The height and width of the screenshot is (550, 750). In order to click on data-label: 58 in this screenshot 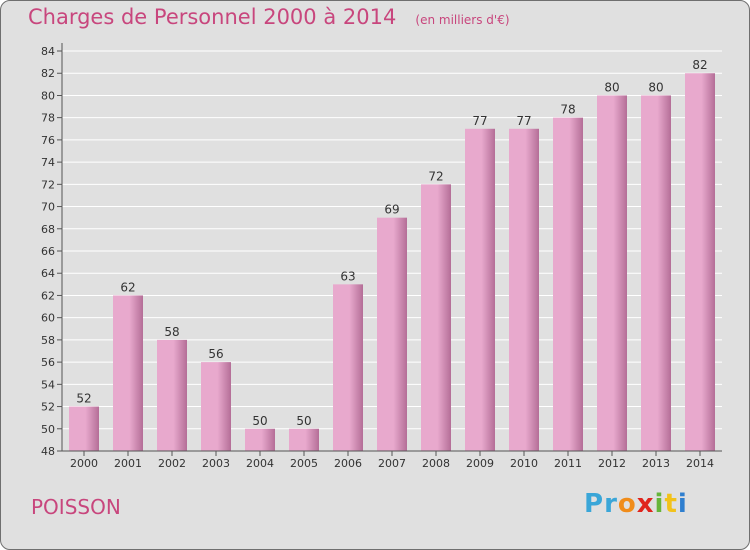, I will do `click(171, 332)`.